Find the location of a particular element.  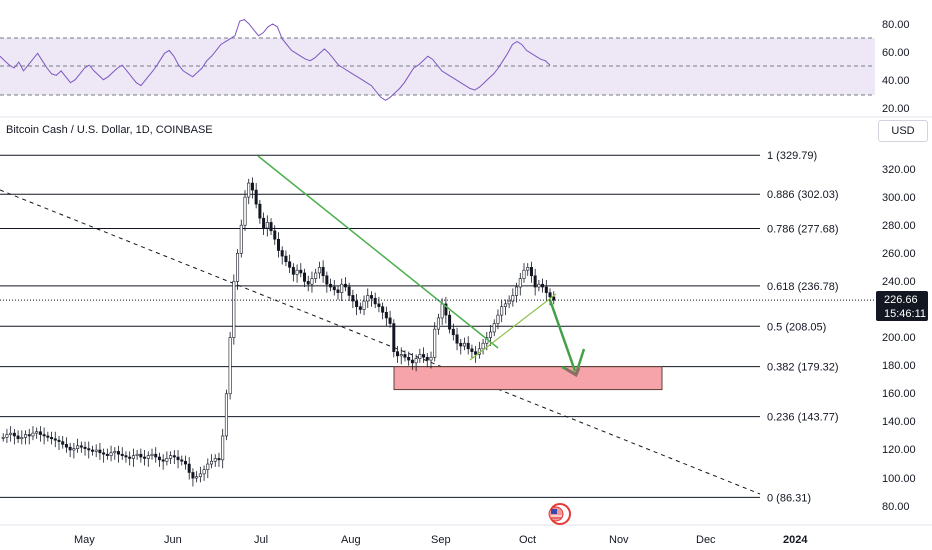

time-tick-may: May is located at coordinates (84, 540).